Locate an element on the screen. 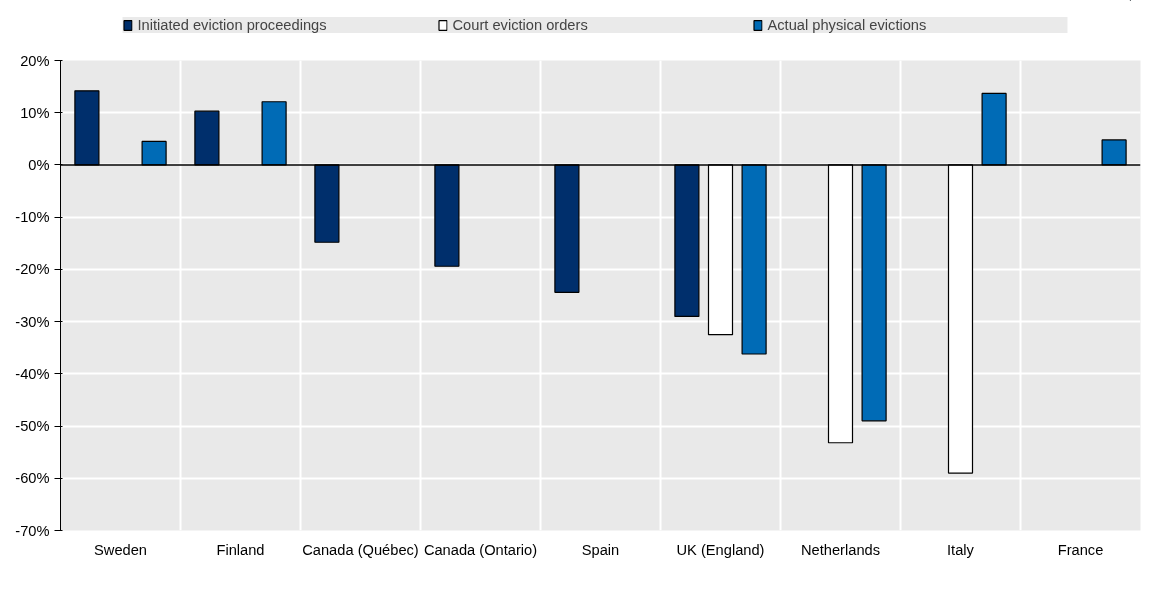 This screenshot has height=593, width=1158. y-tick-label: 20% is located at coordinates (35, 60).